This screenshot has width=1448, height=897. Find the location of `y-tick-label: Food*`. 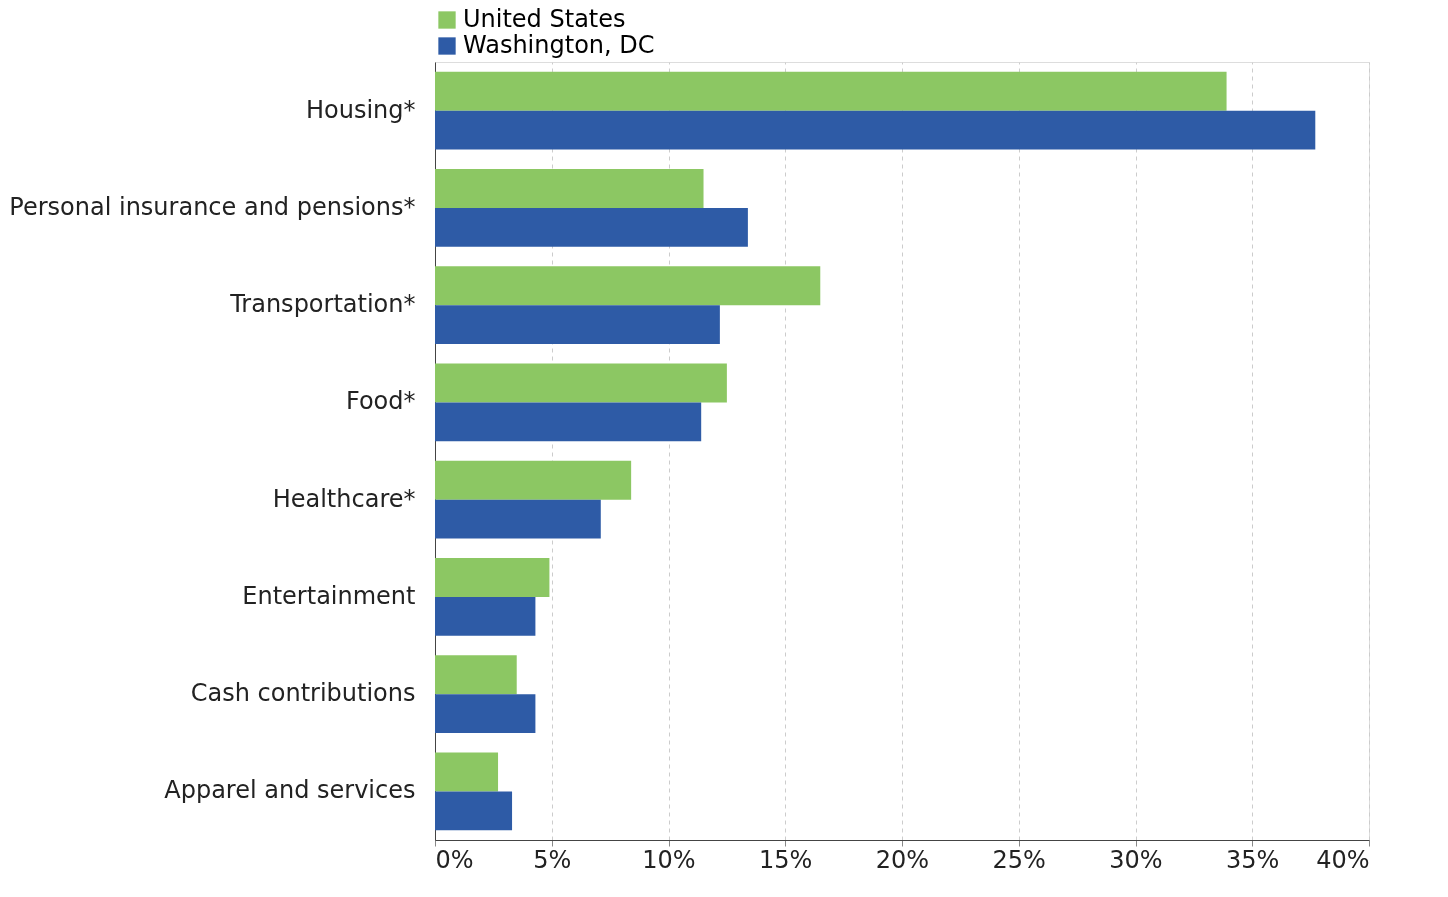

y-tick-label: Food* is located at coordinates (380, 401).